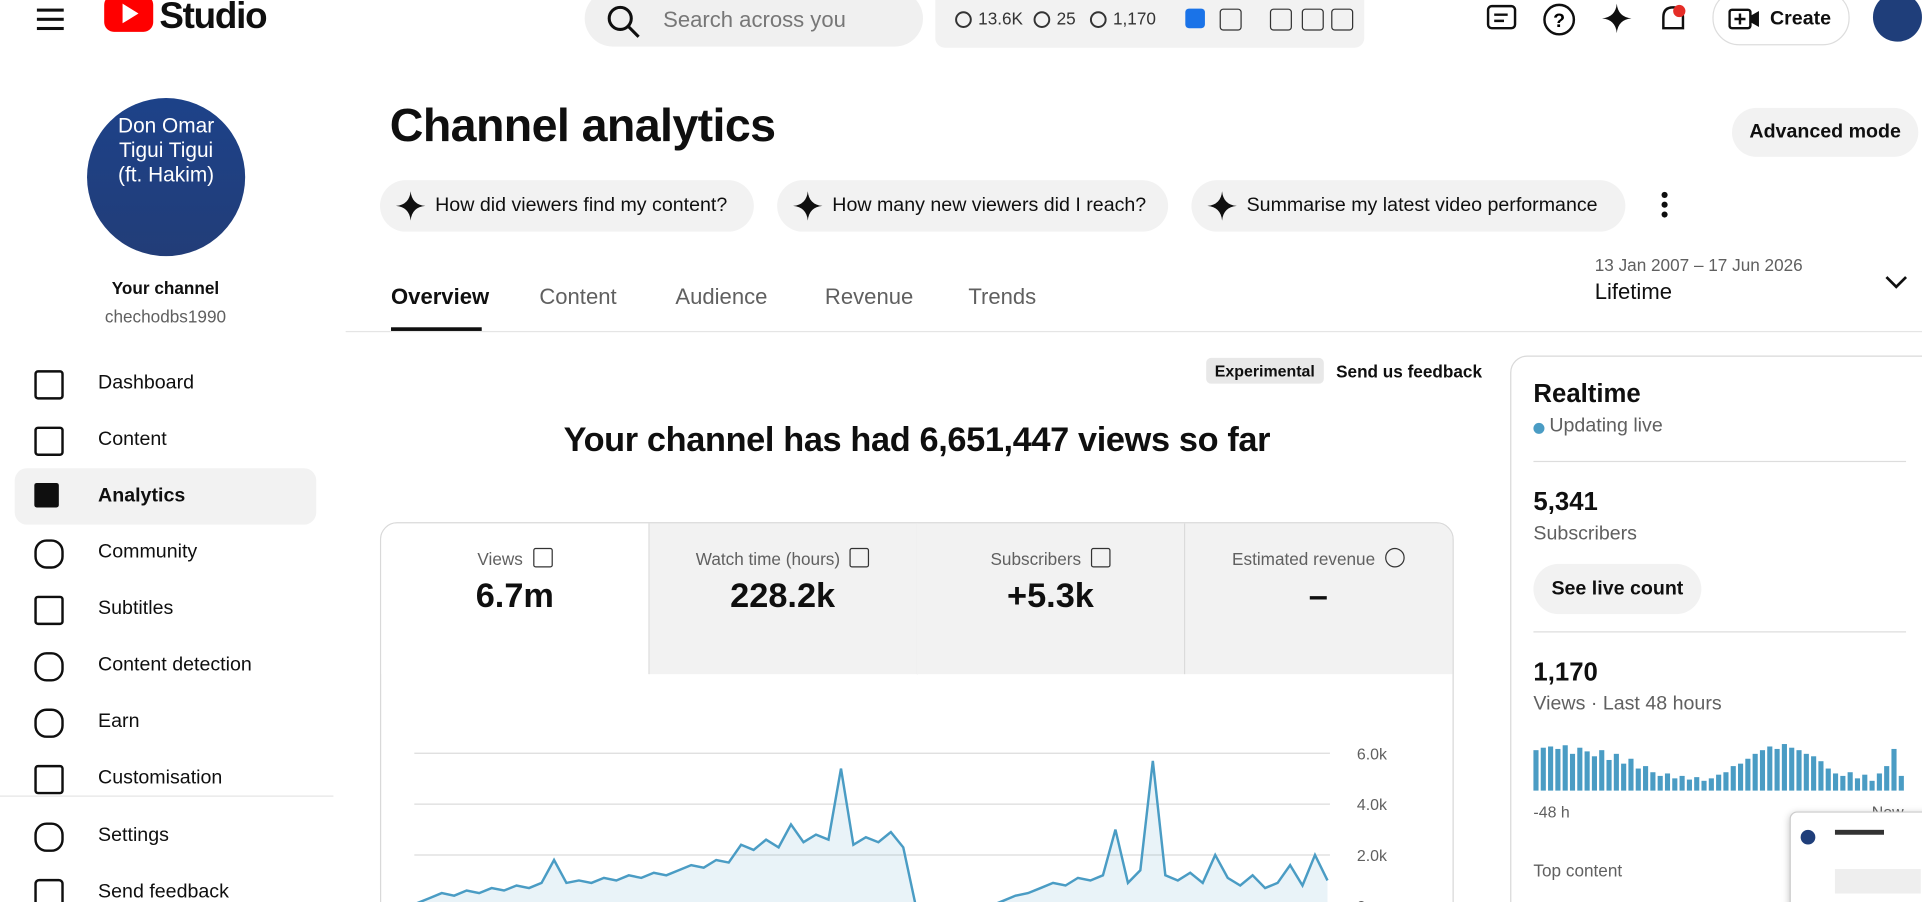  Describe the element at coordinates (166, 150) in the screenshot. I see `avatar-line: Tigui Tigui` at that location.